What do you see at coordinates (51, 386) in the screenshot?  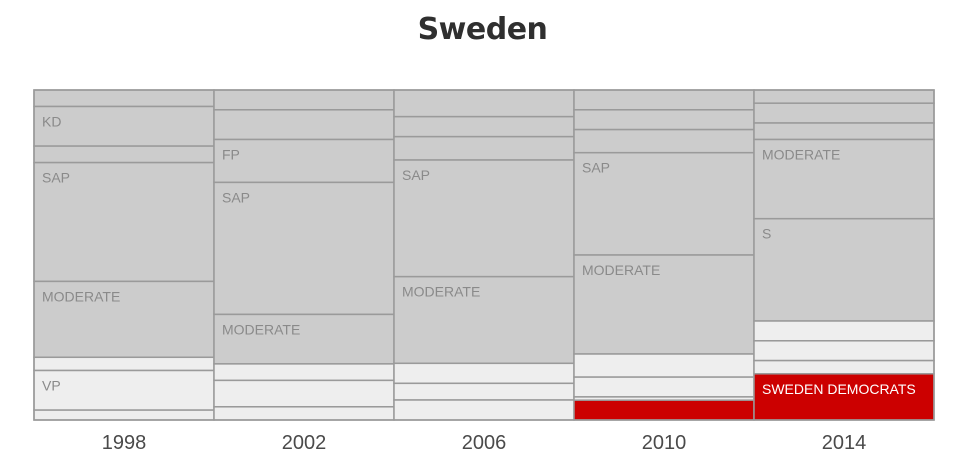 I see `segment-label-1998-7: VP` at bounding box center [51, 386].